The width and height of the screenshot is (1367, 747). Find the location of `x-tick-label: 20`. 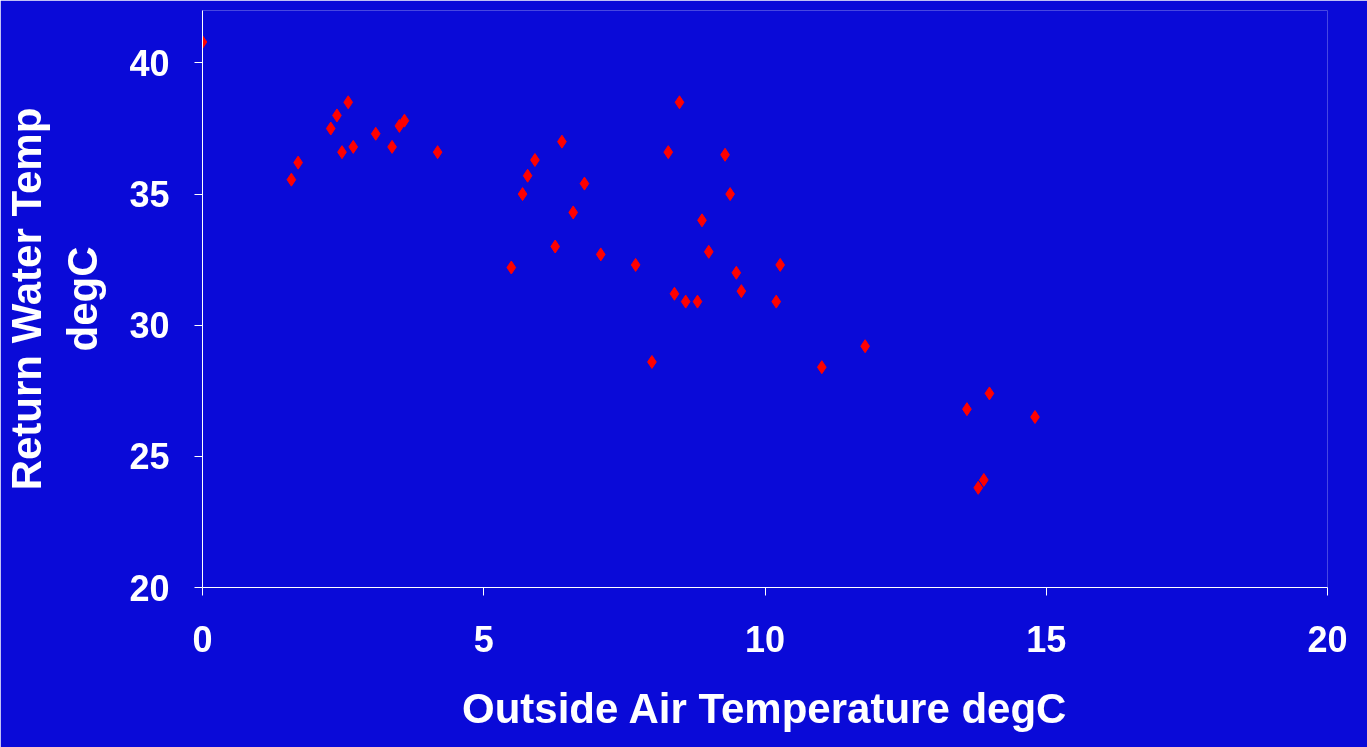

x-tick-label: 20 is located at coordinates (1327, 639).